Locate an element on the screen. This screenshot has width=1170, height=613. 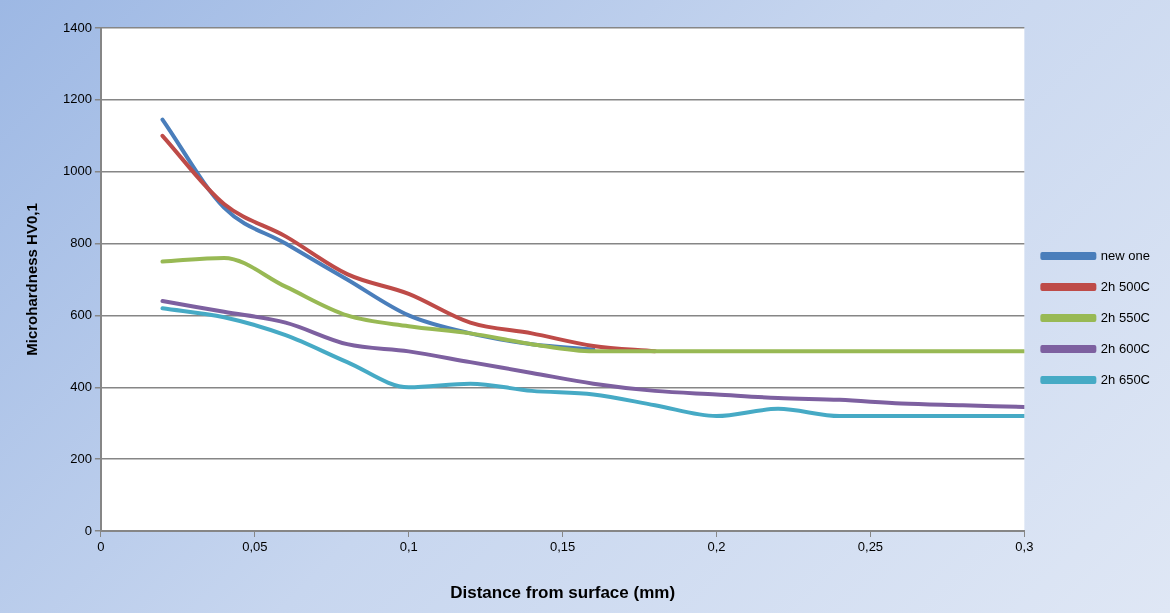
x-tick-label: 0,3 is located at coordinates (1024, 547).